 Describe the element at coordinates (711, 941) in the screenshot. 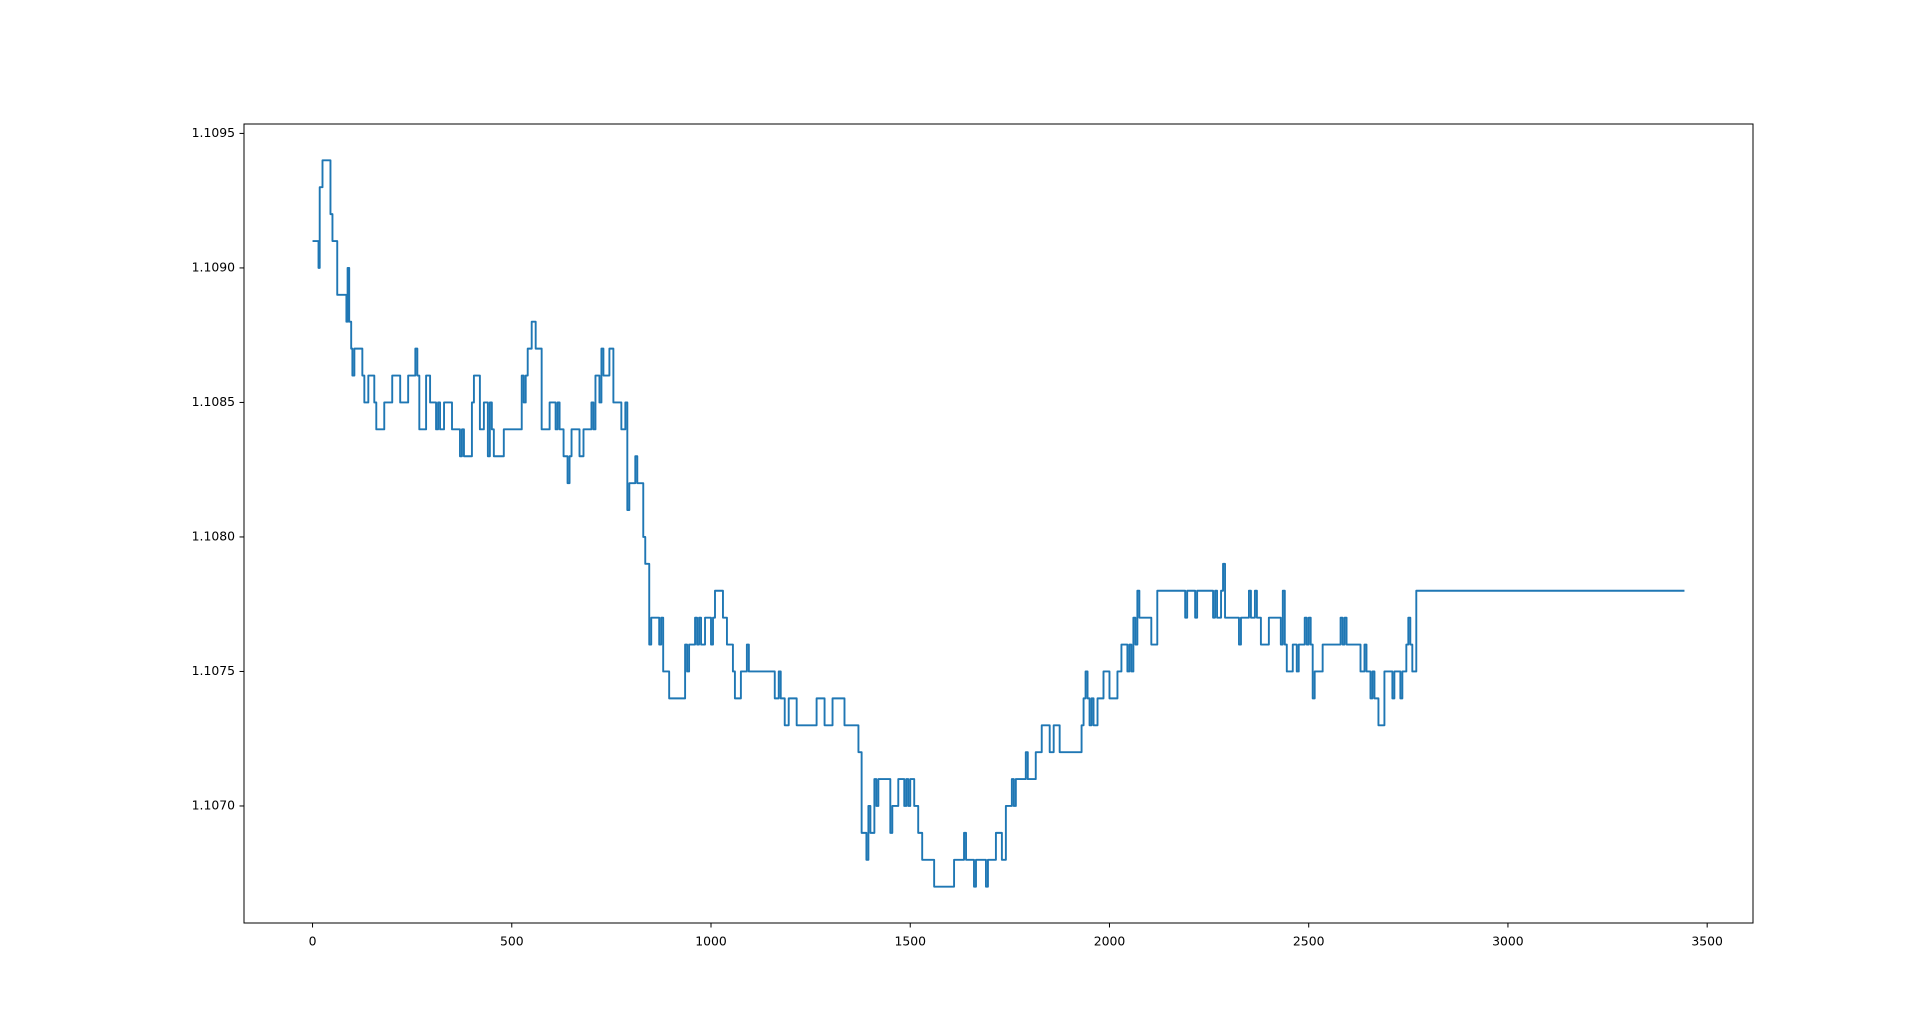

I see `x-tick-label: 1000` at that location.